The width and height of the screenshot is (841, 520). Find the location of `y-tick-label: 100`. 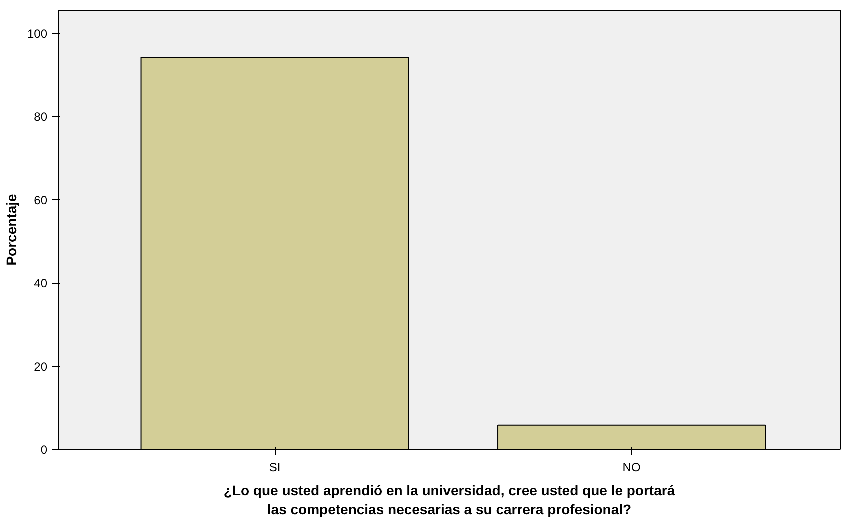

y-tick-label: 100 is located at coordinates (37, 33).